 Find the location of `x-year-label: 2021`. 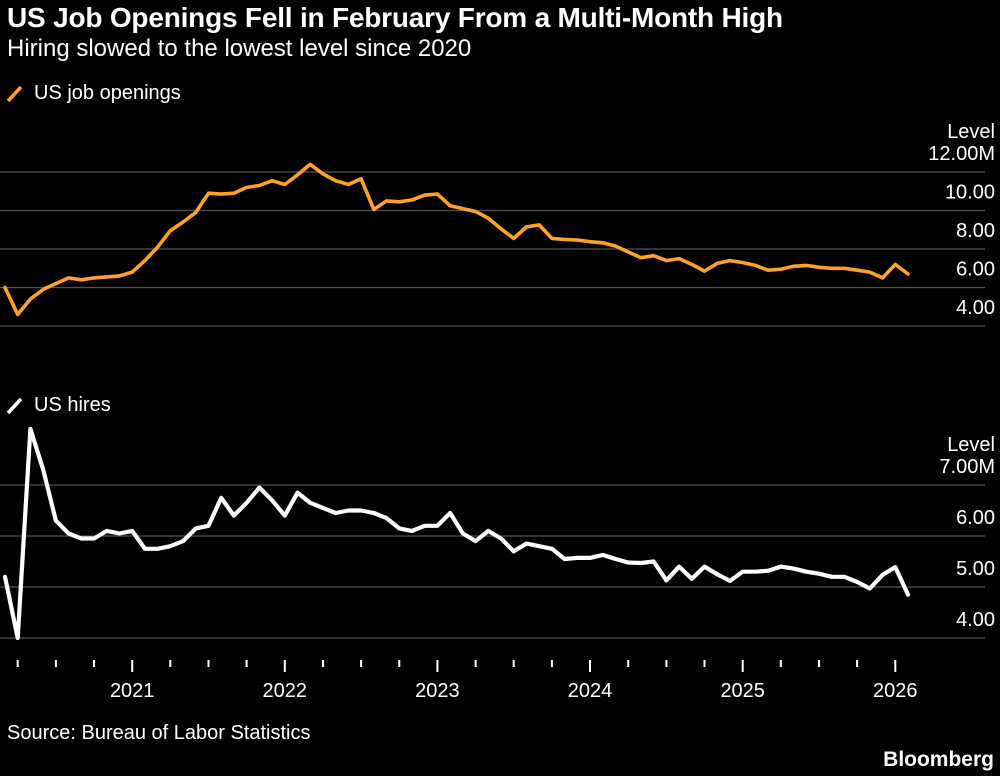

x-year-label: 2021 is located at coordinates (132, 691).